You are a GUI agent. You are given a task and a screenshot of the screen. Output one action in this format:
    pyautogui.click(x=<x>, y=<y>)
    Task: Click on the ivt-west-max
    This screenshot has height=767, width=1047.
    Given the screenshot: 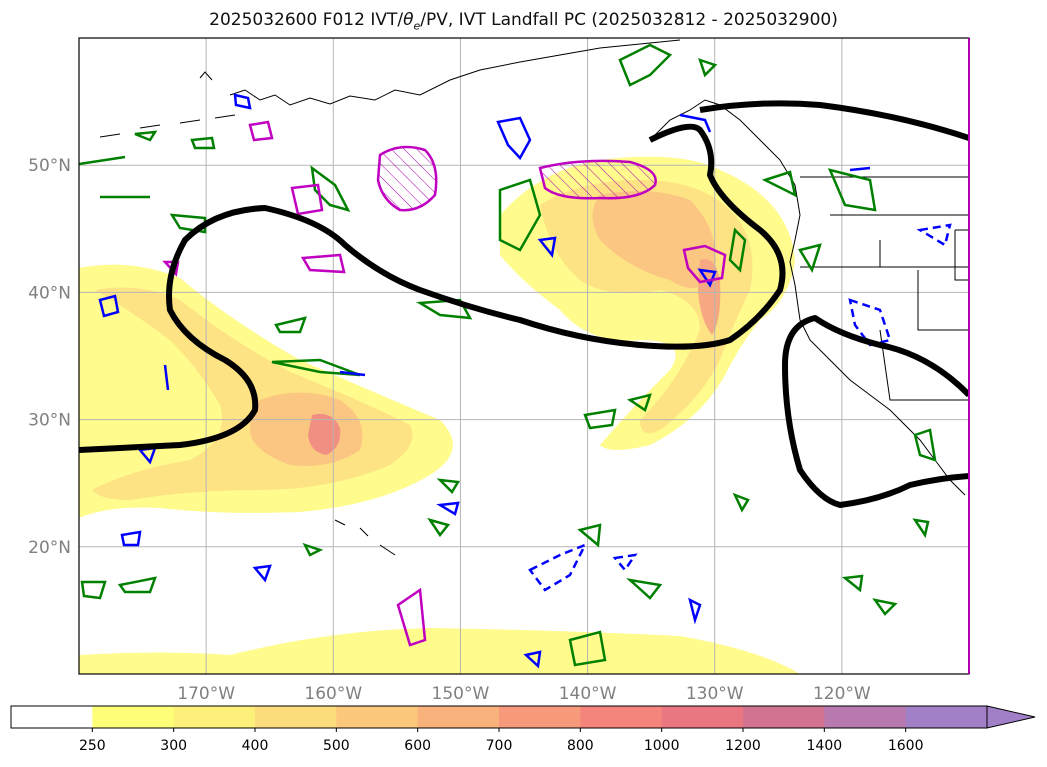 What is the action you would take?
    pyautogui.click(x=324, y=434)
    